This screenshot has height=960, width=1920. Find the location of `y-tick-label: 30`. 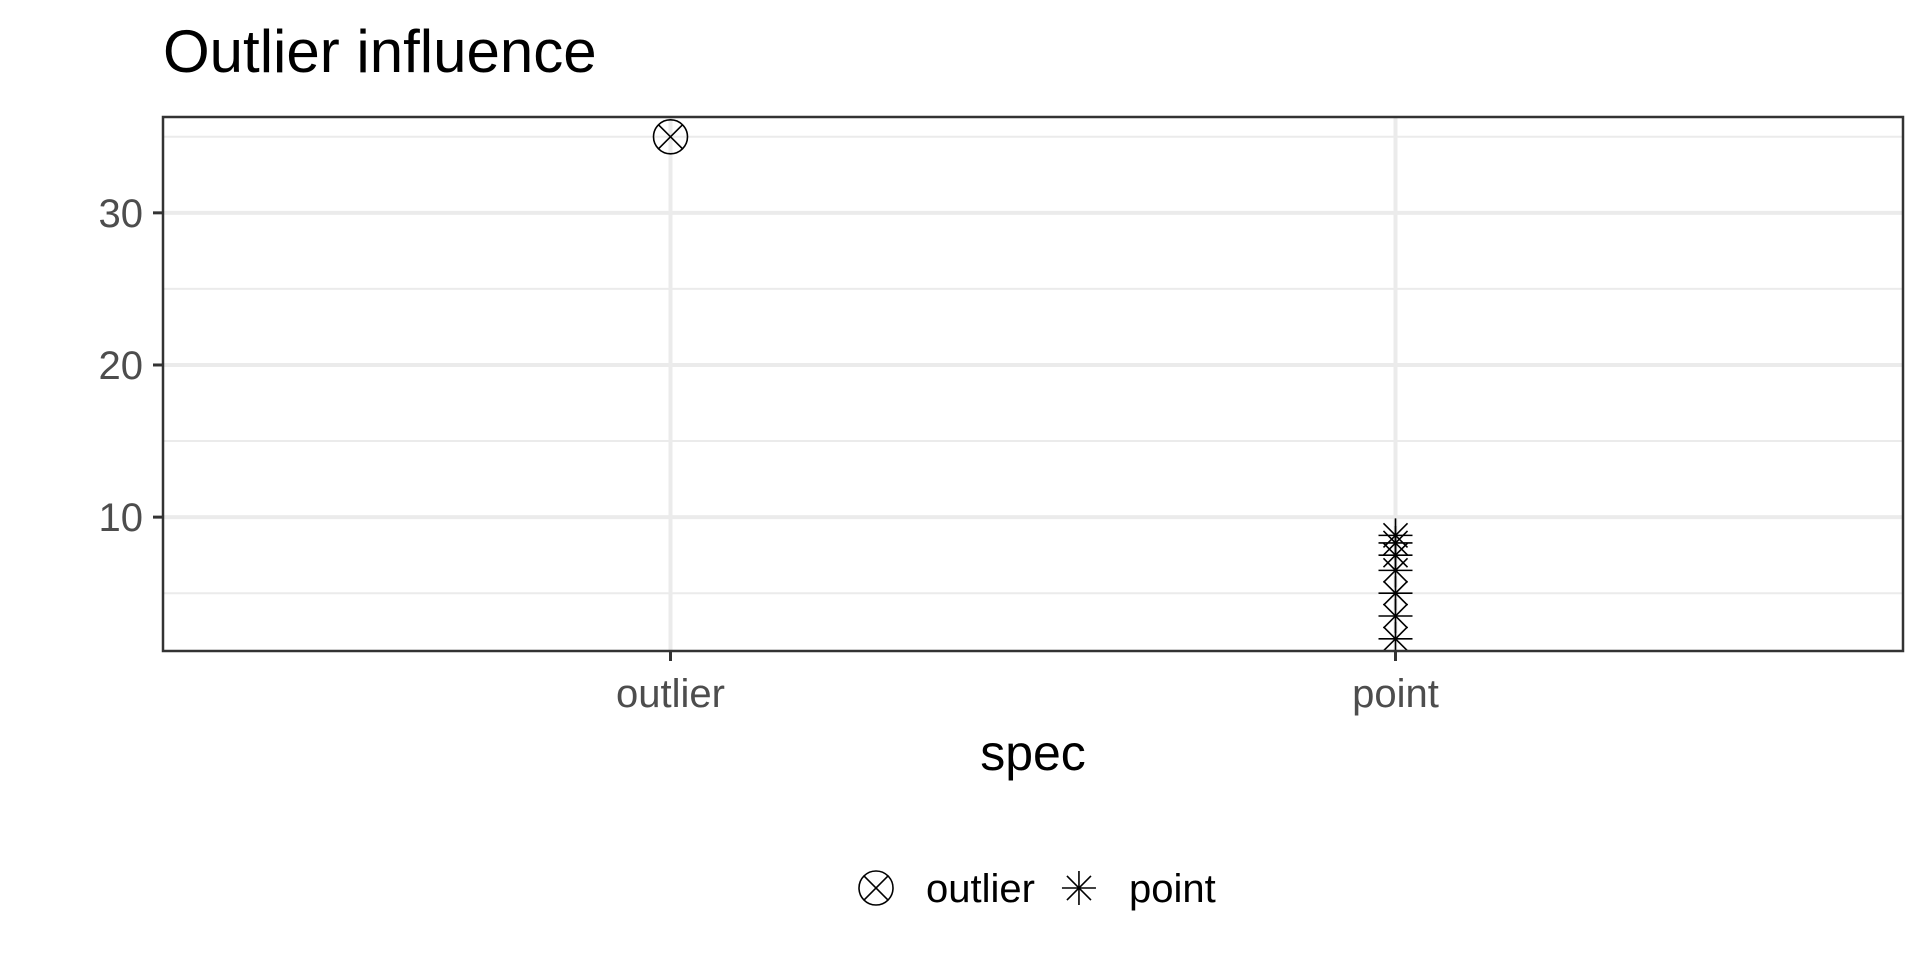

y-tick-label: 30 is located at coordinates (121, 214).